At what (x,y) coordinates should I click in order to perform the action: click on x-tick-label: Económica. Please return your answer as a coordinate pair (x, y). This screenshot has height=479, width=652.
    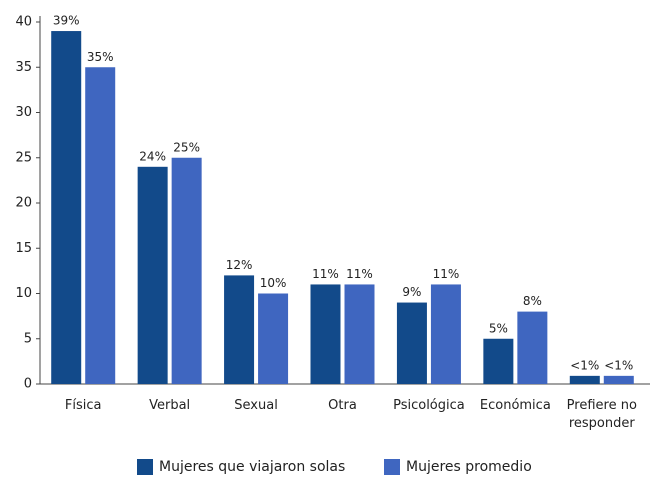
    Looking at the image, I should click on (515, 405).